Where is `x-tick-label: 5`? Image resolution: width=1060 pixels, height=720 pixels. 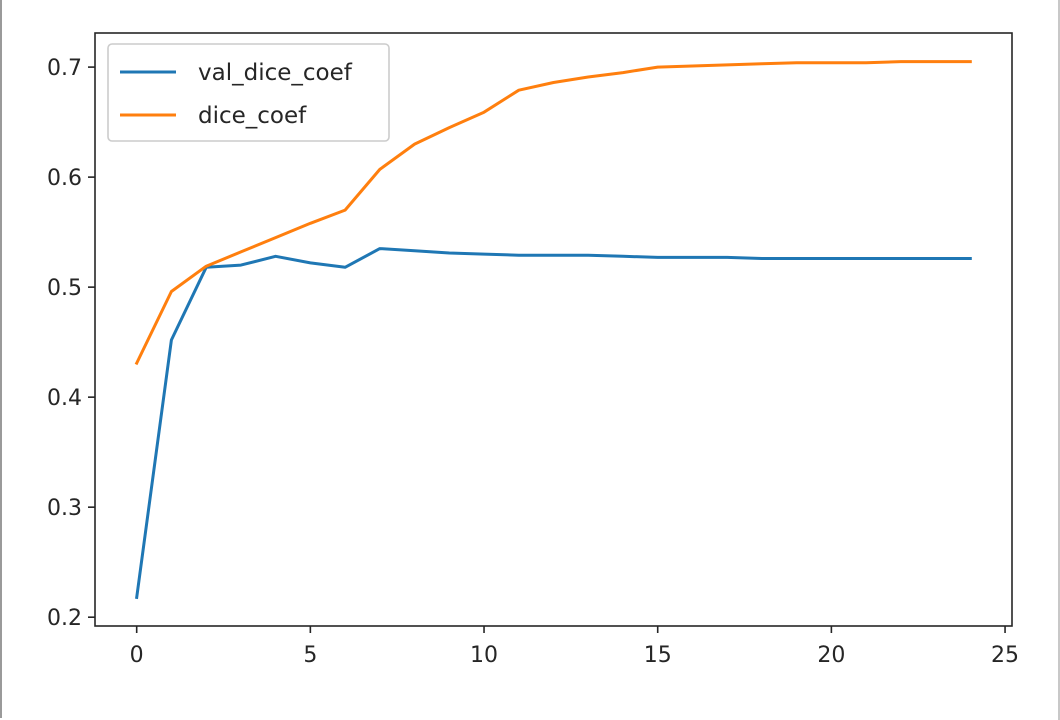 x-tick-label: 5 is located at coordinates (310, 655).